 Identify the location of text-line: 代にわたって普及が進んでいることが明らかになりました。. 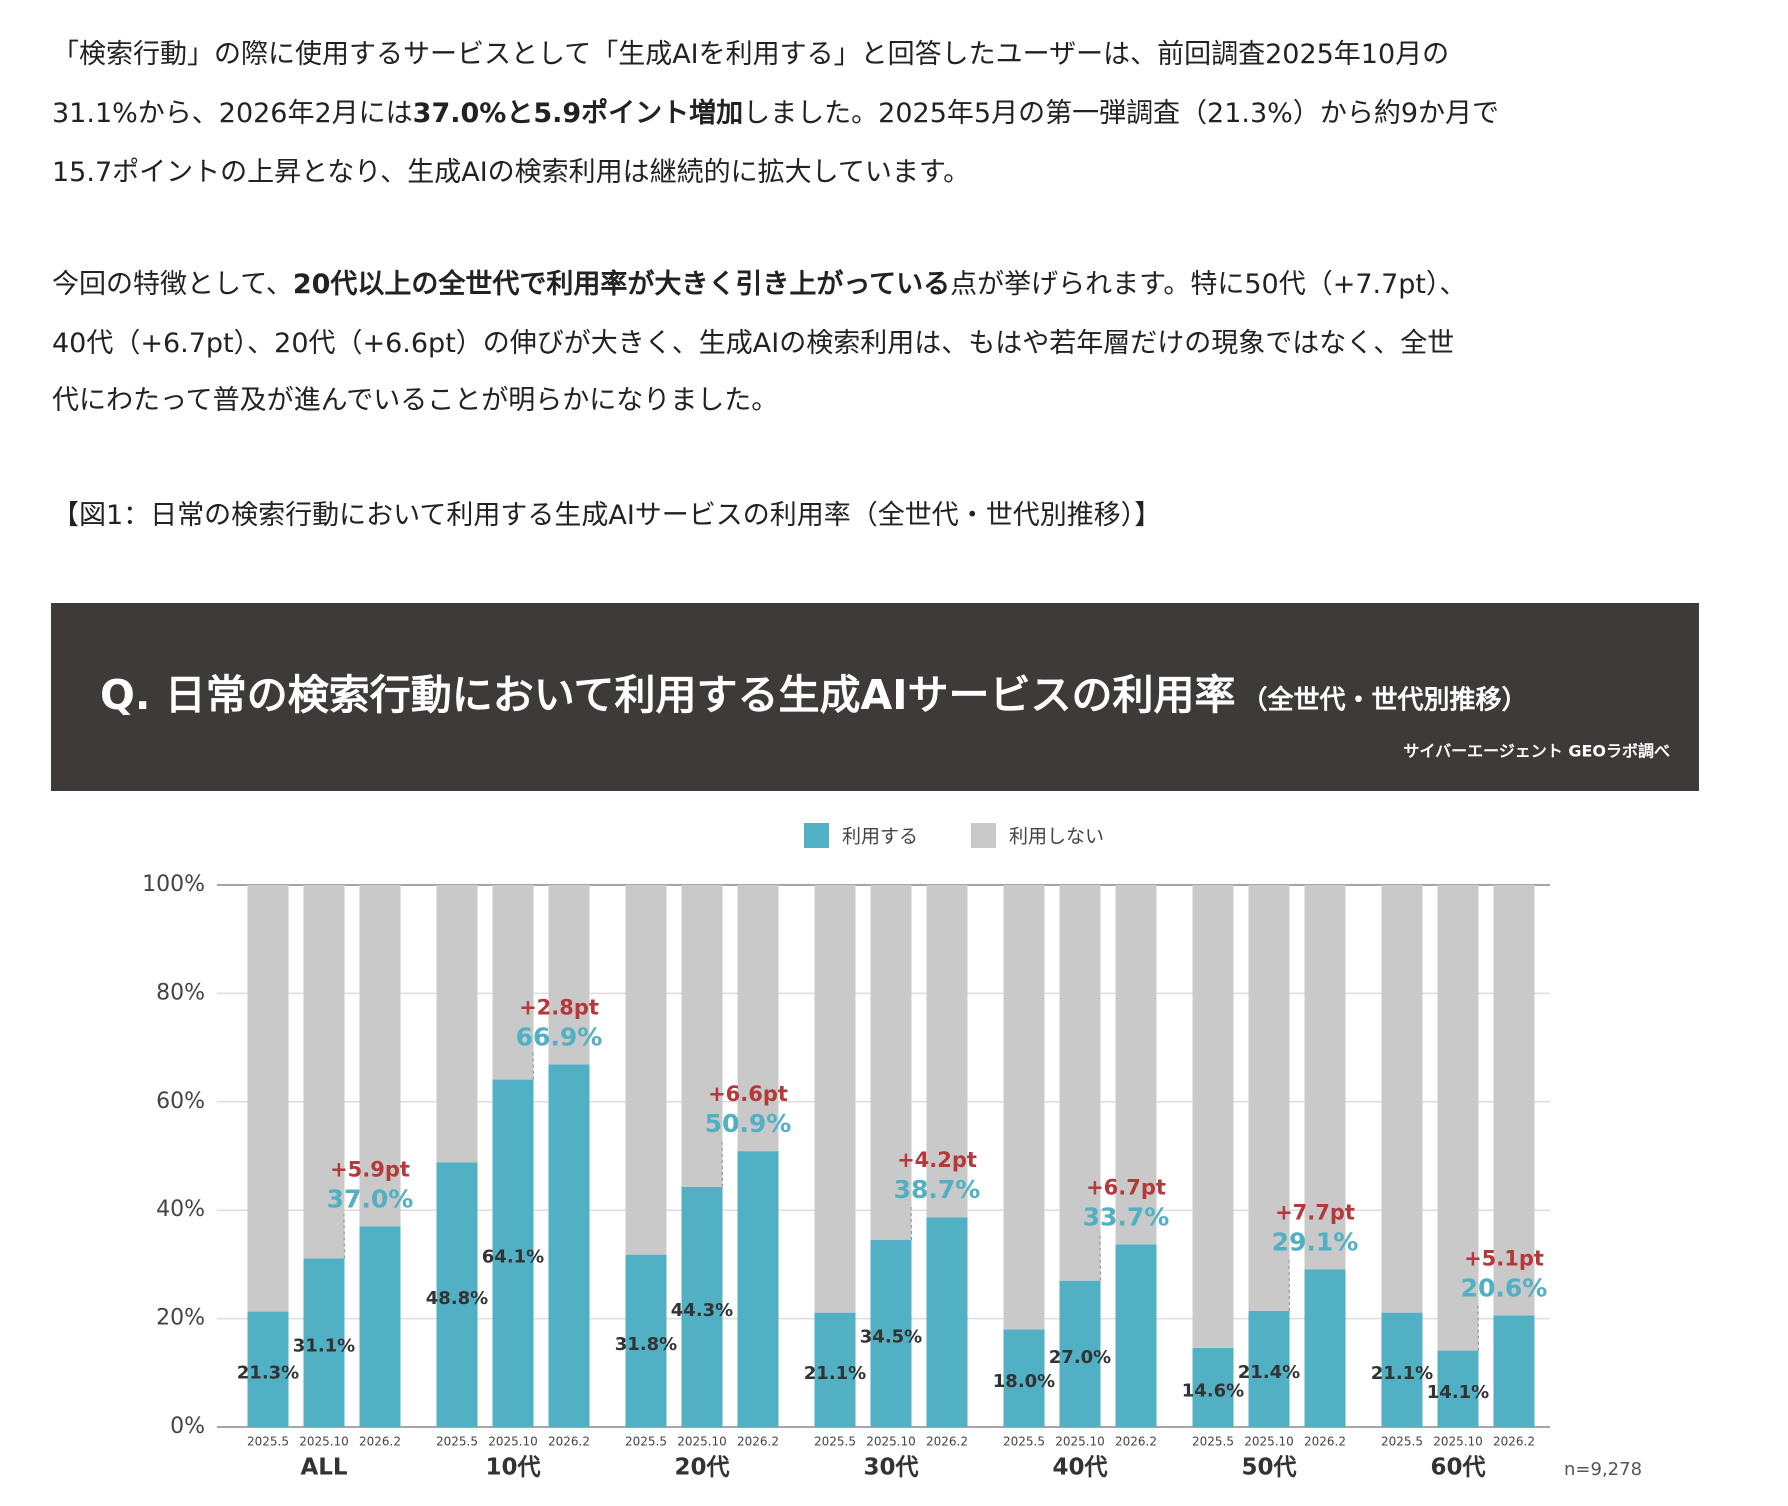
(415, 400).